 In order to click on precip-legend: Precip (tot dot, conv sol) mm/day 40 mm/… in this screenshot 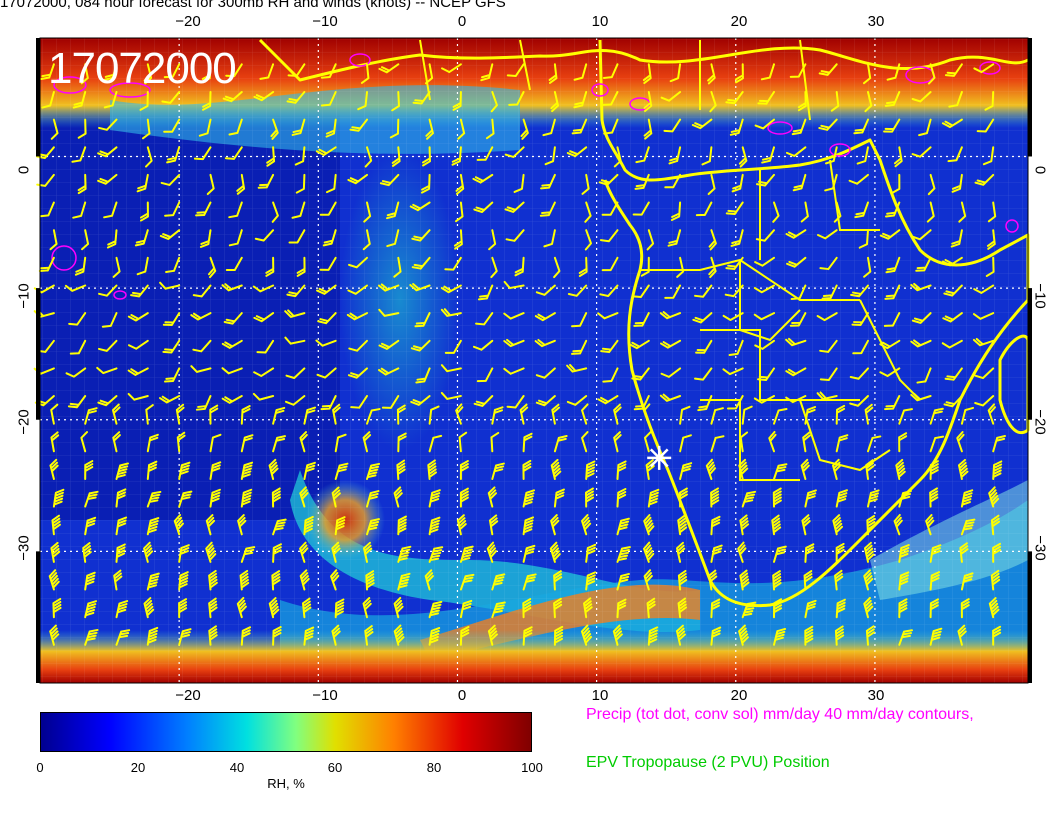, I will do `click(780, 714)`.